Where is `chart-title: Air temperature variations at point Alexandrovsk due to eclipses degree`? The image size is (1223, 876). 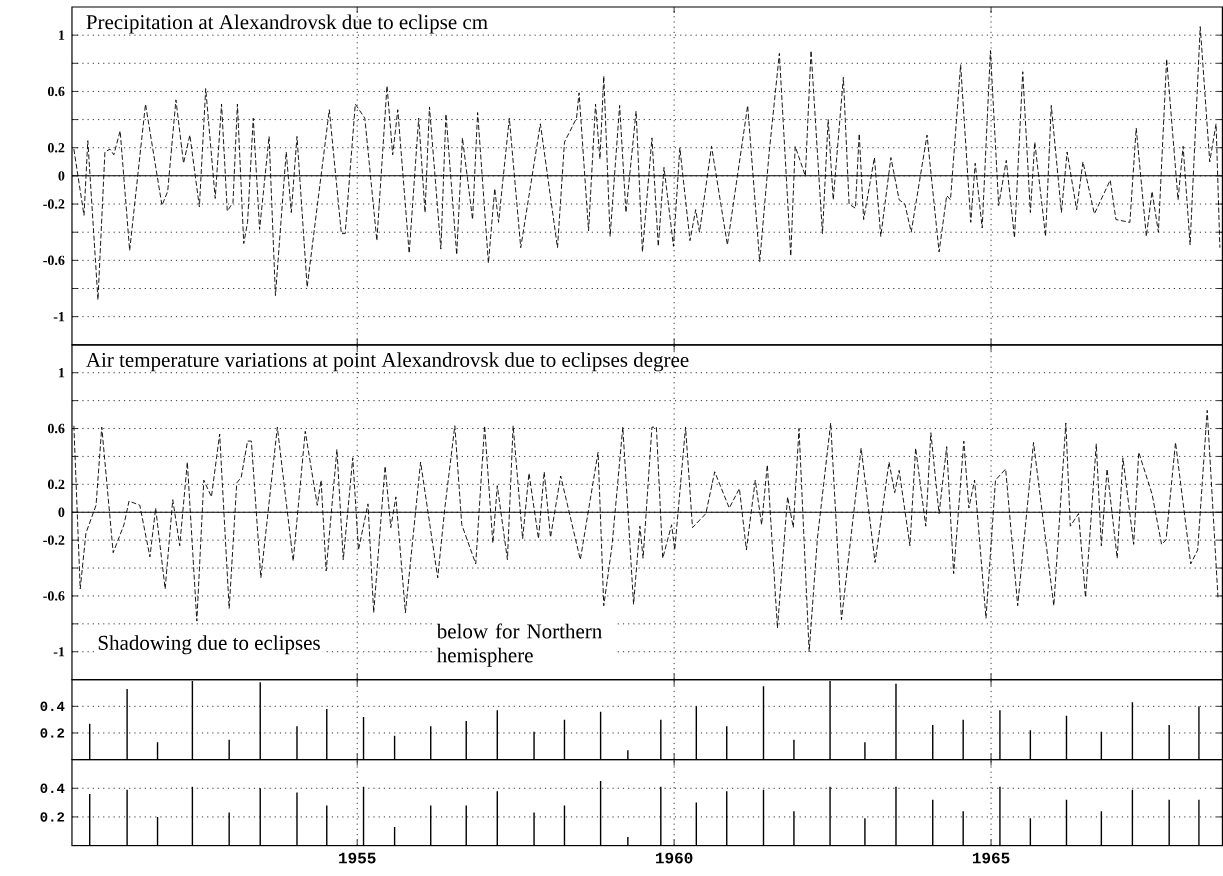 chart-title: Air temperature variations at point Alexandrovsk due to eclipses degree is located at coordinates (387, 362).